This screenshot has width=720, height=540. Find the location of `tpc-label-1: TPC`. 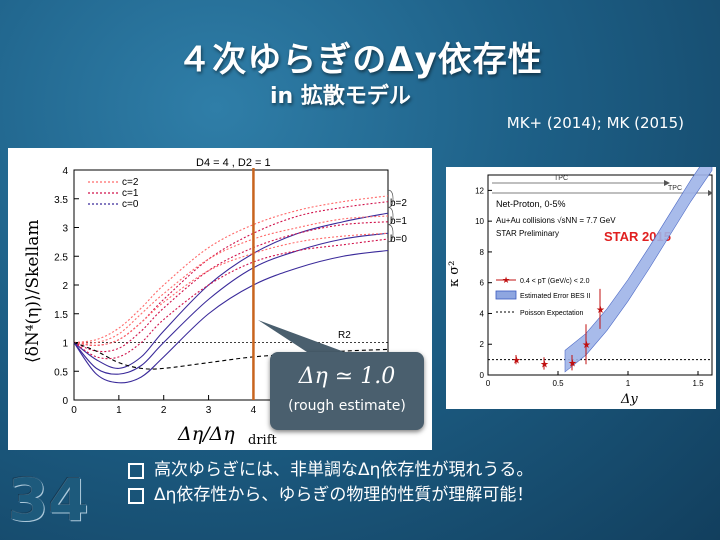

tpc-label-1: TPC is located at coordinates (561, 178).